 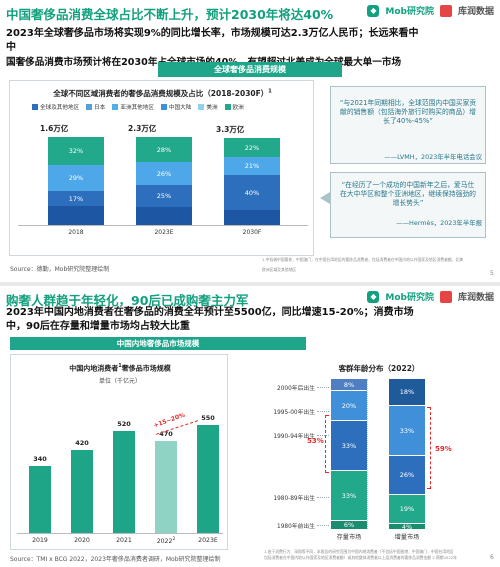 What do you see at coordinates (212, 108) in the screenshot?
I see `legend-label: 美洲` at bounding box center [212, 108].